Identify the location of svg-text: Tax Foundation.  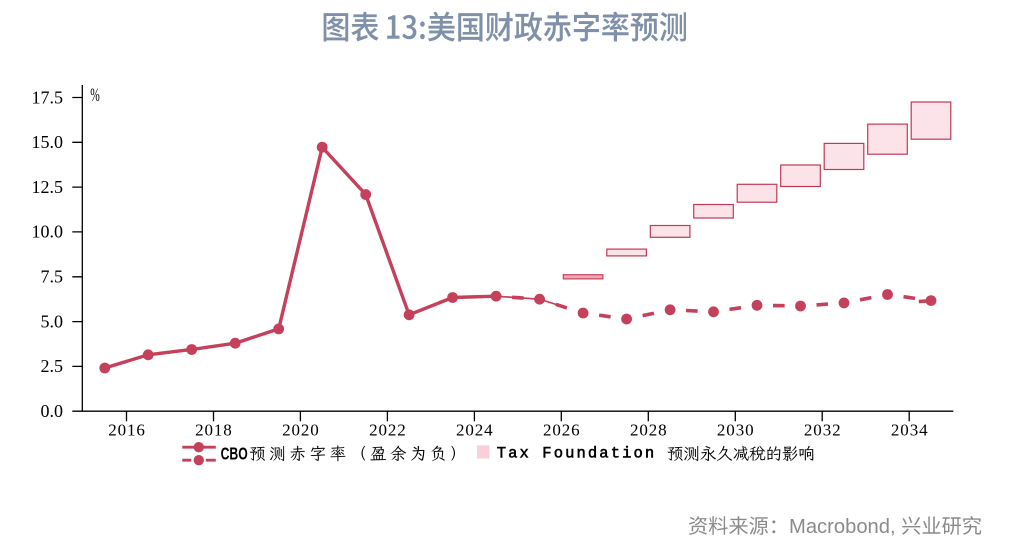
(577, 454).